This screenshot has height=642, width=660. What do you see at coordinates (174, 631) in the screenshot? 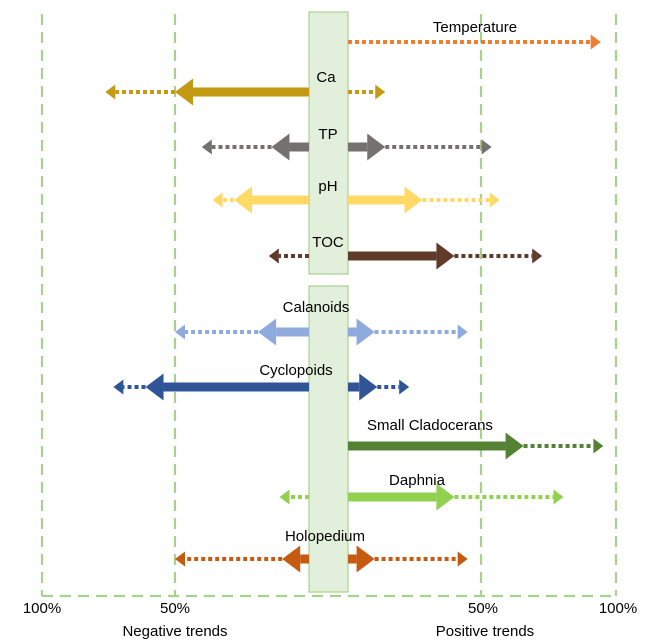
I see `negative-trends-caption: Negative trends` at bounding box center [174, 631].